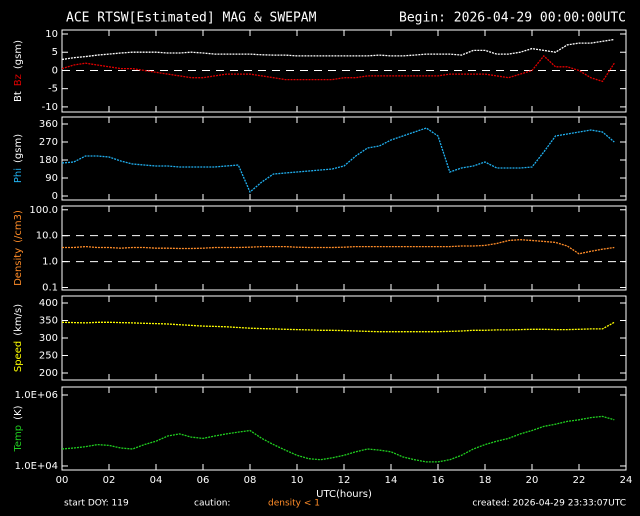 The height and width of the screenshot is (516, 640). Describe the element at coordinates (18, 267) in the screenshot. I see `y-label-series: Density` at that location.